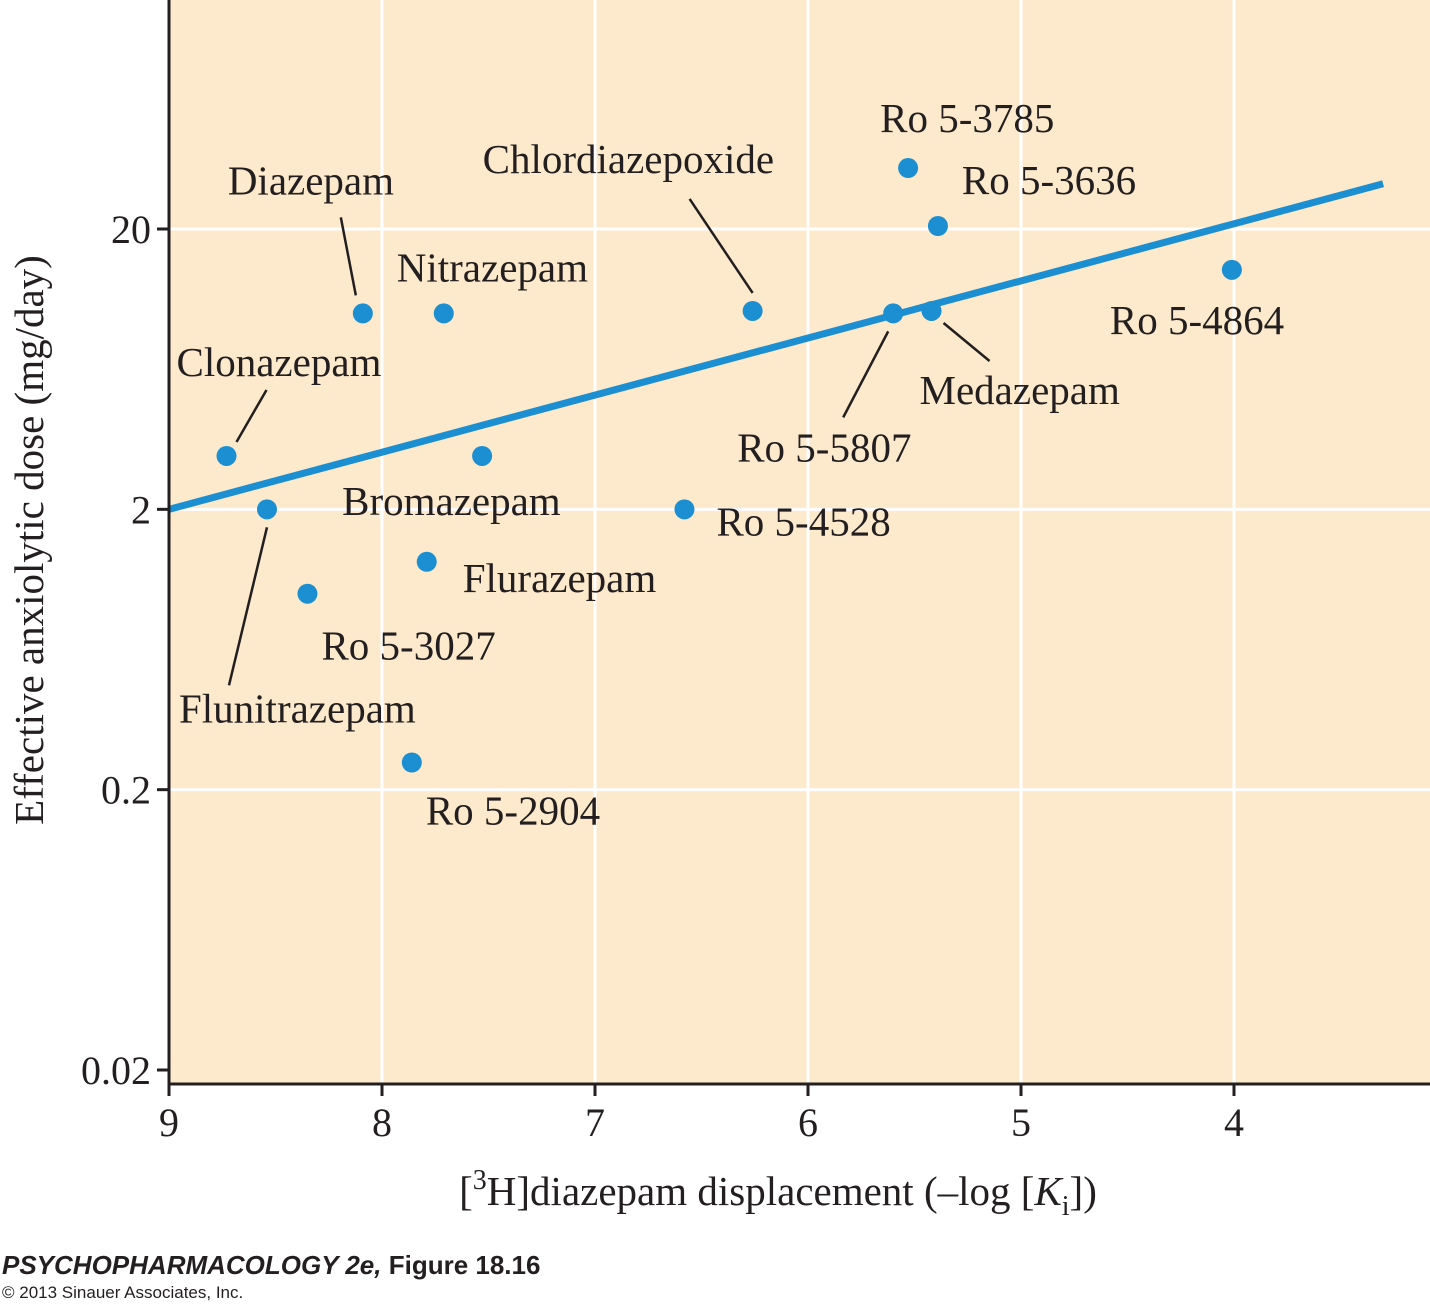 The image size is (1430, 1305). I want to click on y-axis-title: Effective anxiolytic dose (mg/day), so click(29, 540).